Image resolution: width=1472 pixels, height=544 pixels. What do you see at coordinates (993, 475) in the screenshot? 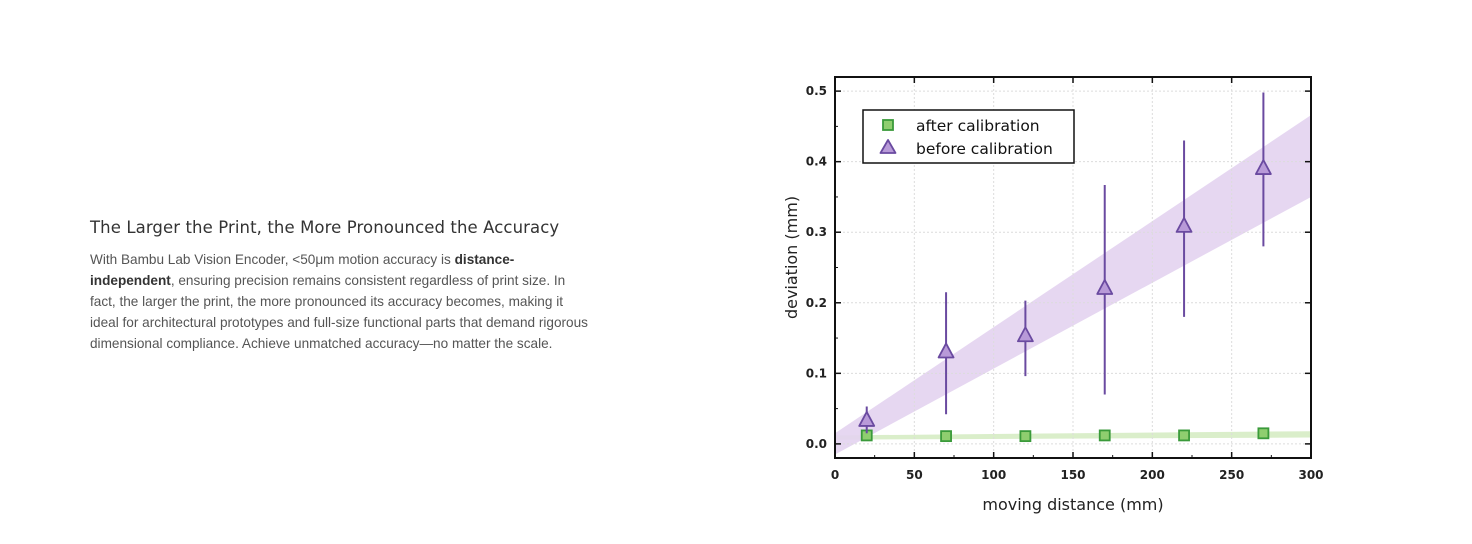
I see `x-tick-label: 100` at bounding box center [993, 475].